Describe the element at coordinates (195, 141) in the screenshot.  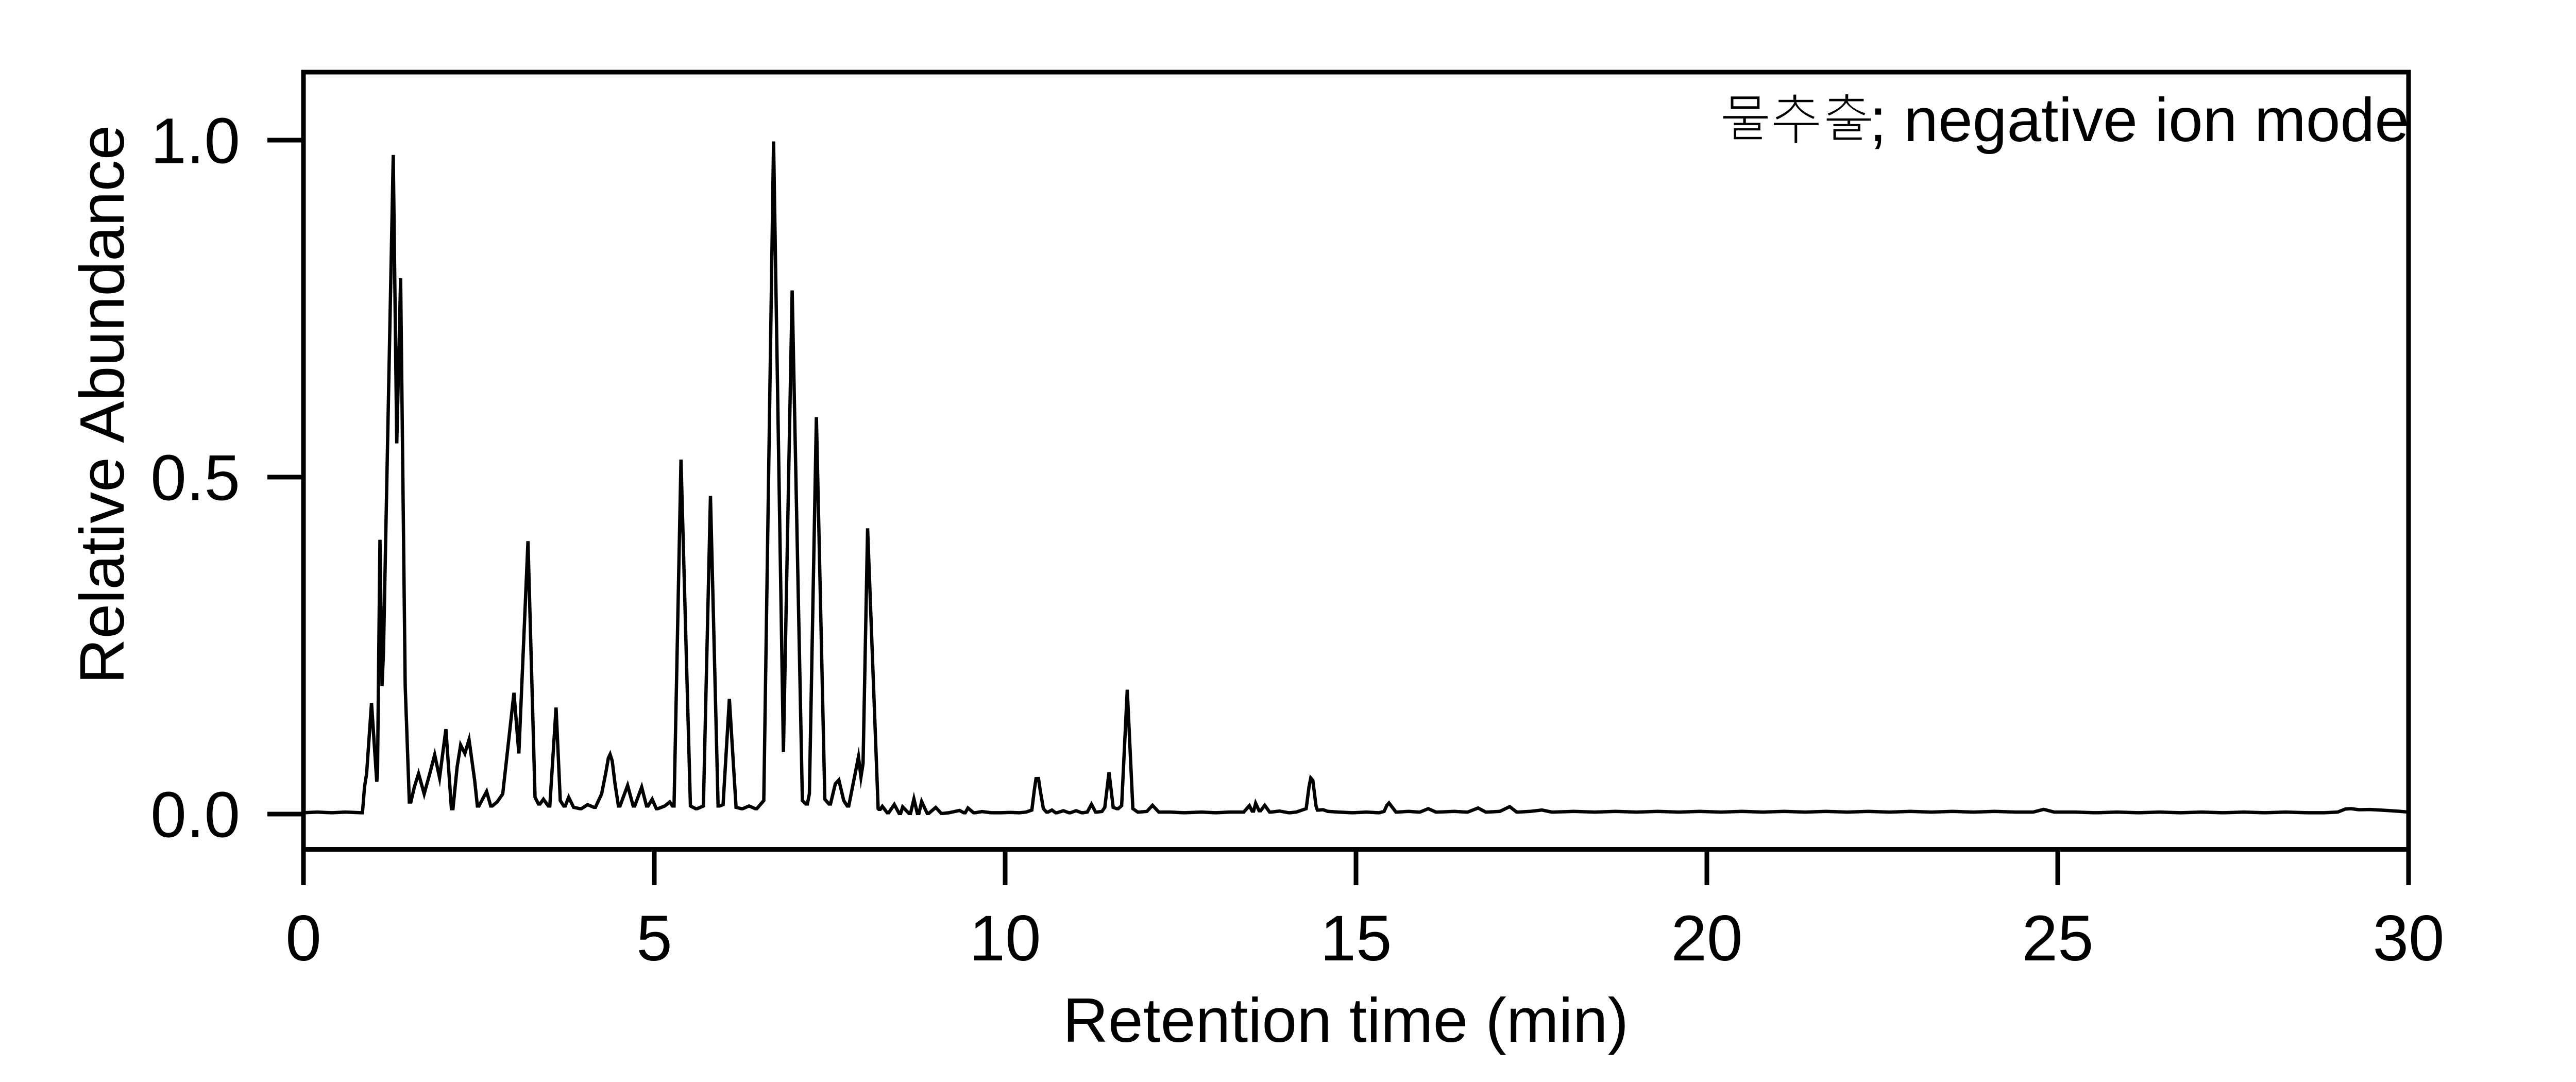
I see `svg-text: 1.0` at that location.